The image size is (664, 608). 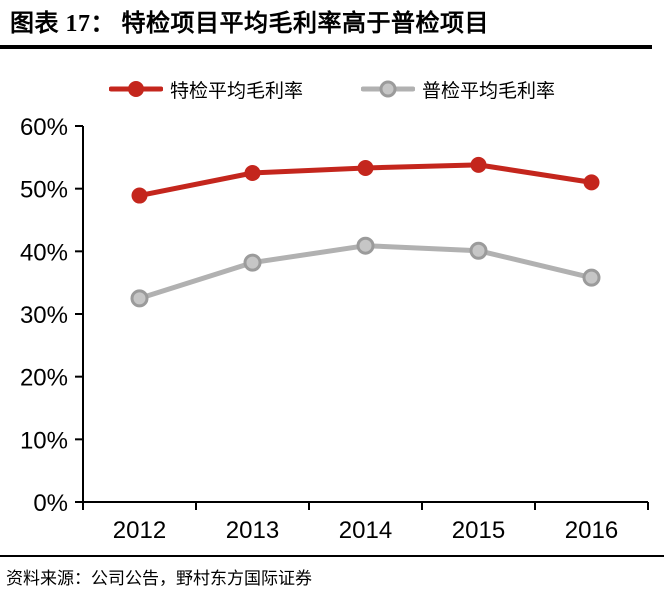 What do you see at coordinates (332, 556) in the screenshot?
I see `footer-rule` at bounding box center [332, 556].